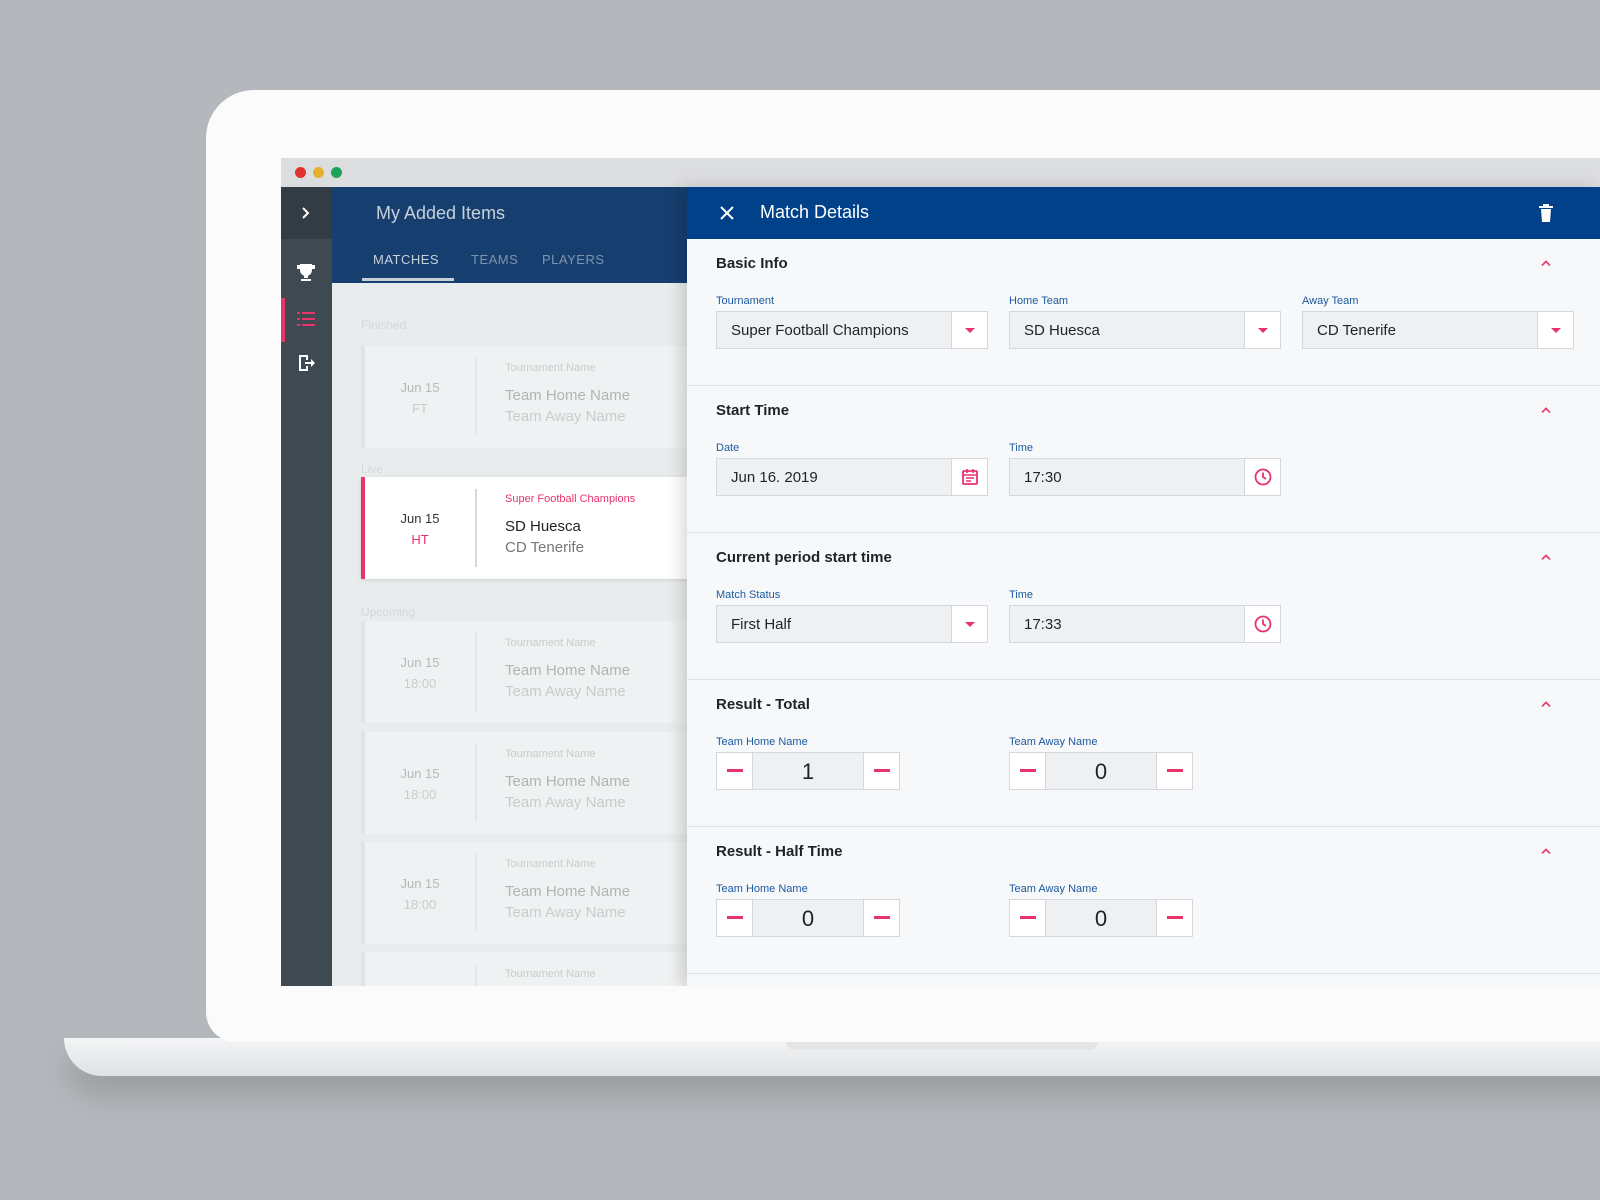 The image size is (1600, 1200). What do you see at coordinates (1145, 330) in the screenshot?
I see `input-field: SD Huesca` at bounding box center [1145, 330].